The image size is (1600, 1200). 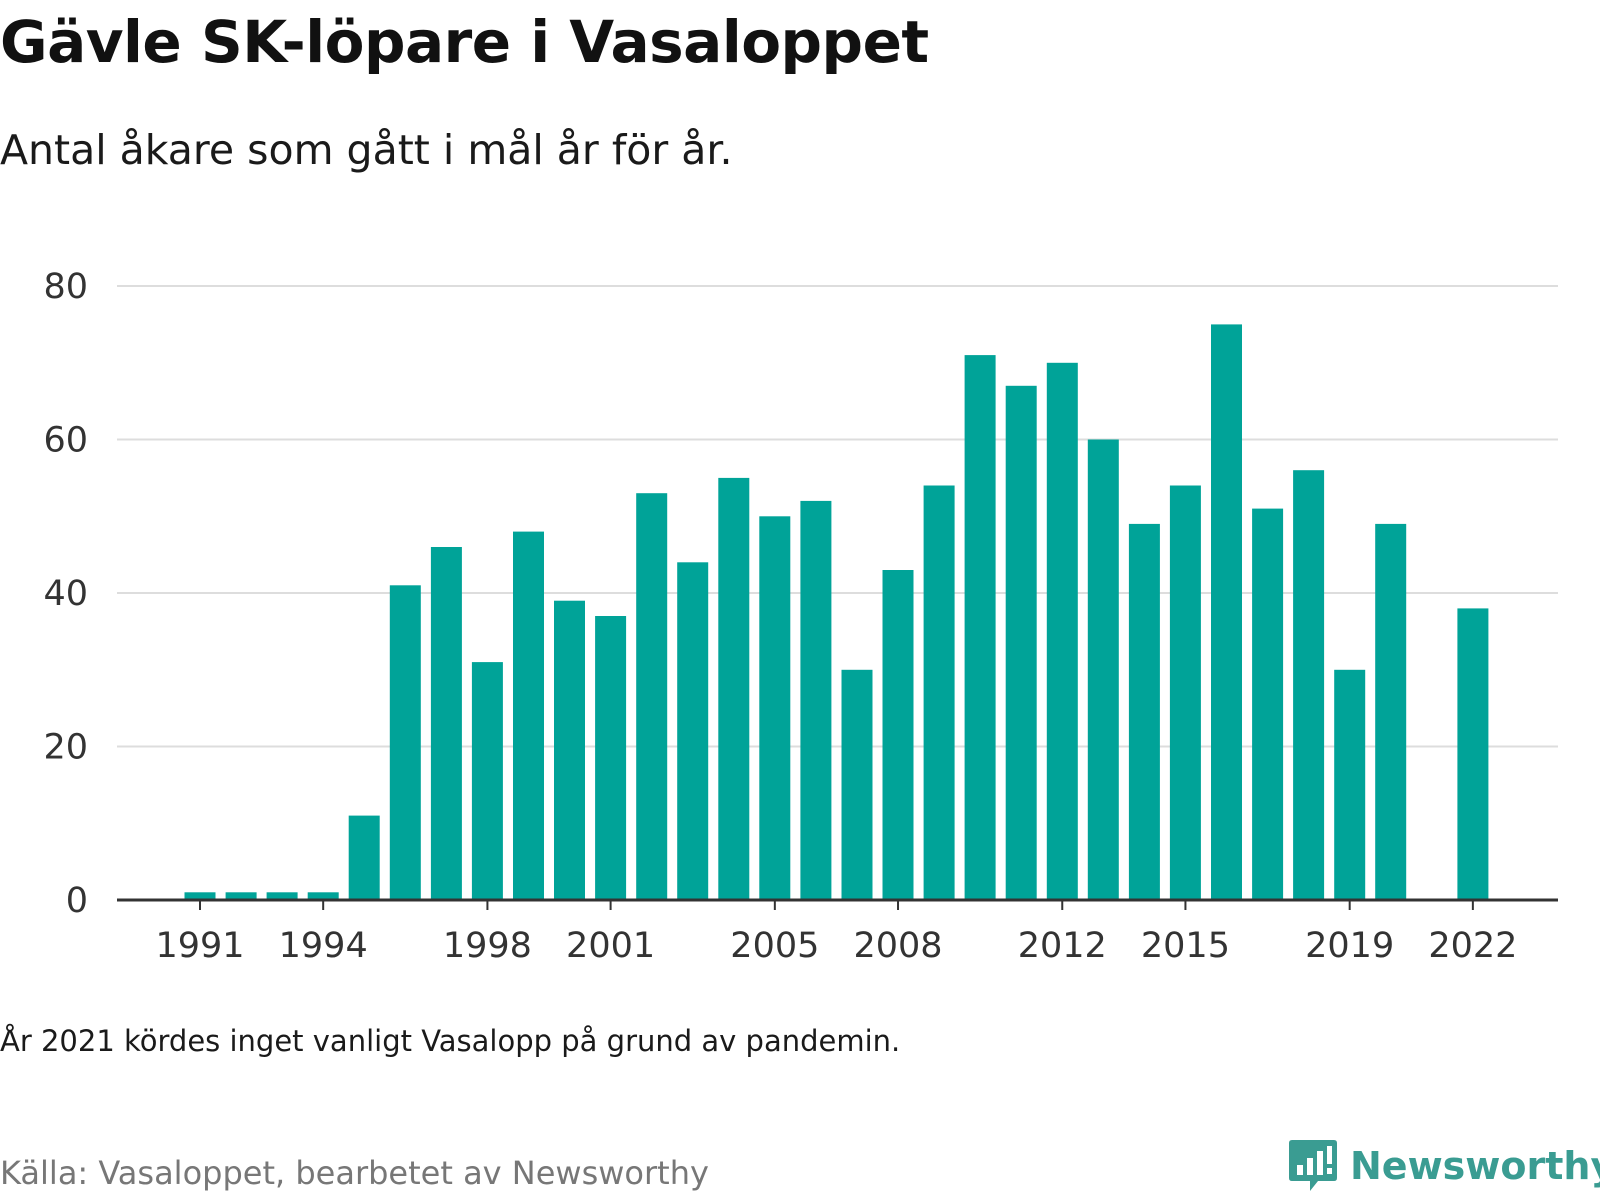 What do you see at coordinates (366, 150) in the screenshot?
I see `chart-subtitle: Antal åkare som gått i mål år för år.` at bounding box center [366, 150].